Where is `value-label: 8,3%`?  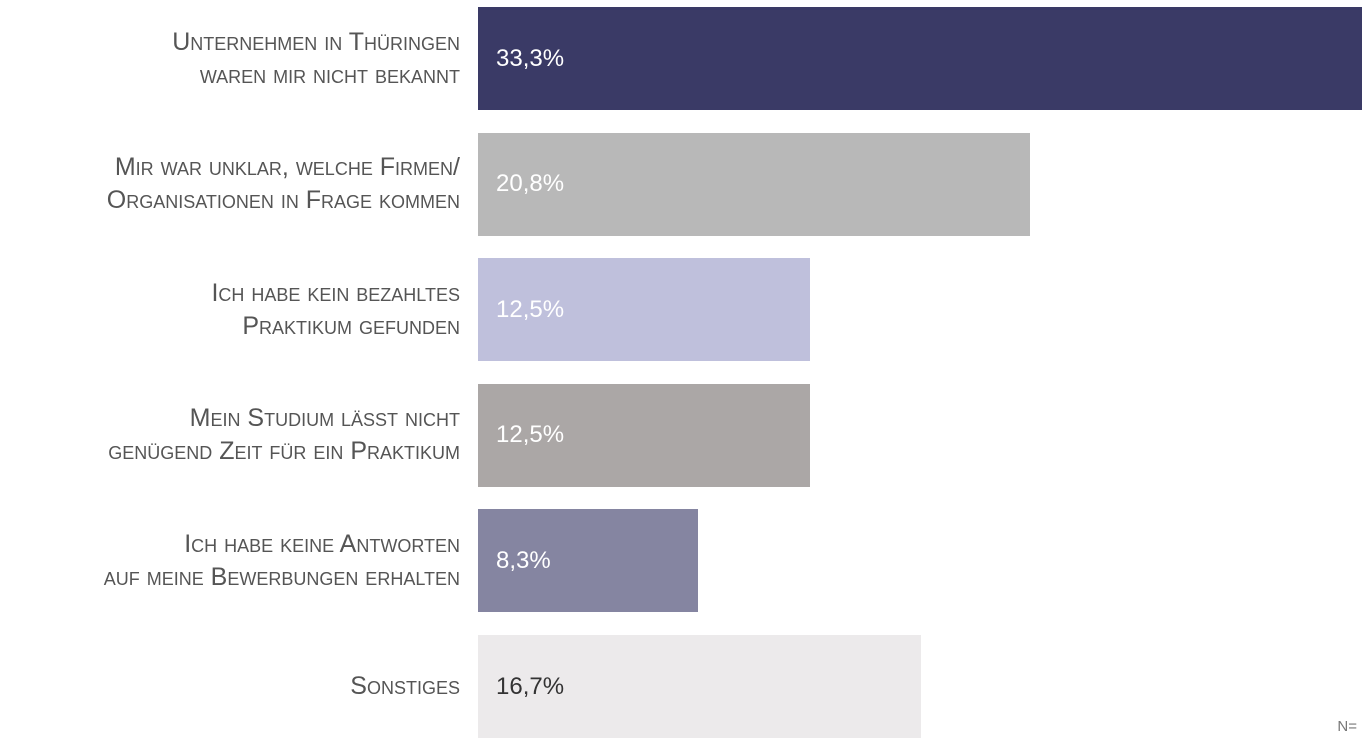
value-label: 8,3% is located at coordinates (523, 560).